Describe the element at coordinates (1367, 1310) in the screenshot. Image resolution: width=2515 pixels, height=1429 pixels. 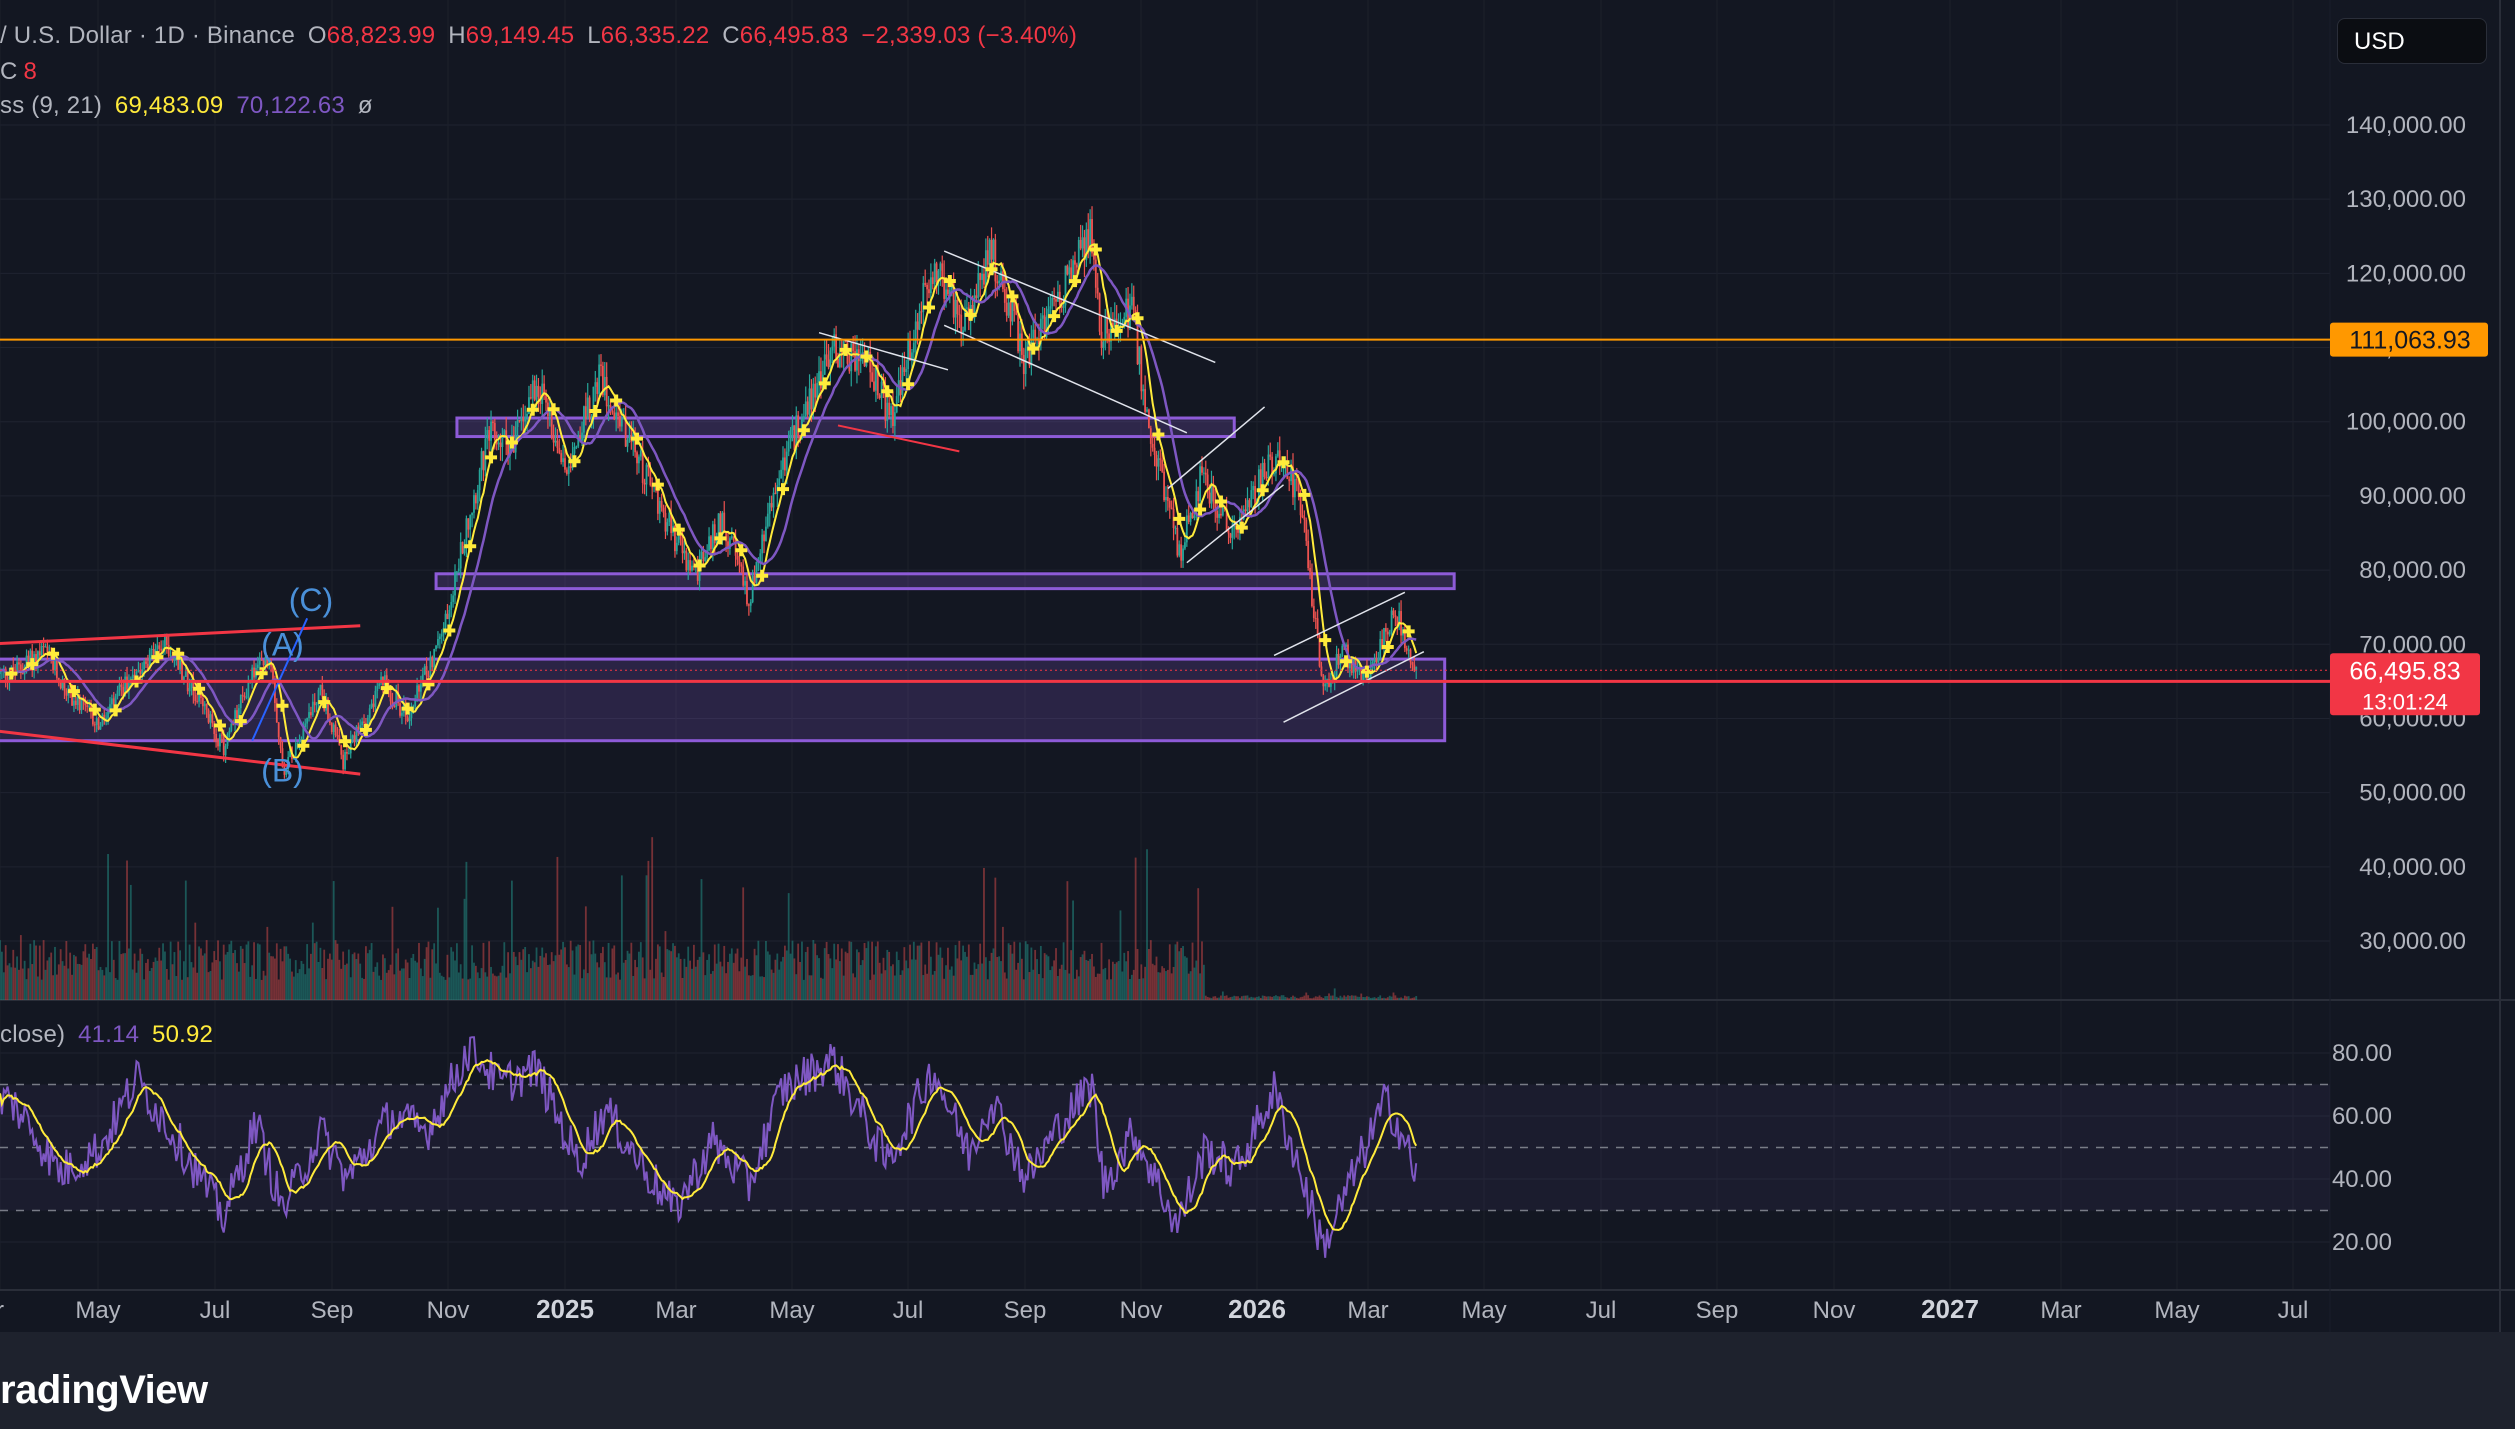
I see `time-tick-label: Mar` at that location.